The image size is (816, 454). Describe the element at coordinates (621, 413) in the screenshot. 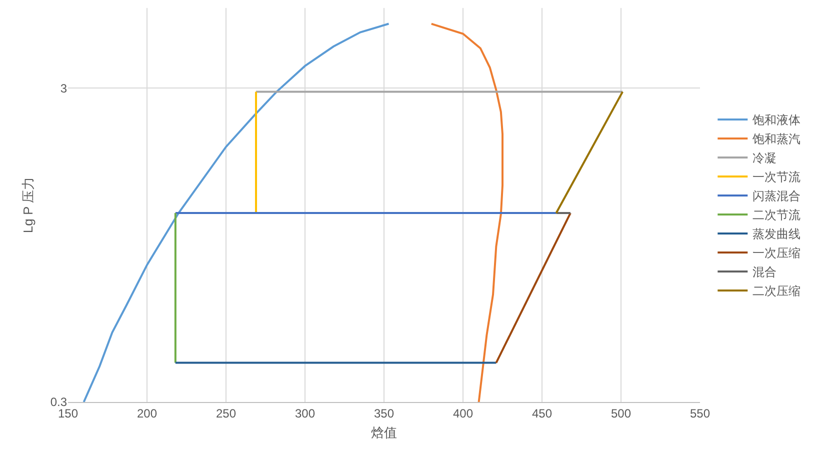

I see `x-tick-label: 500` at that location.